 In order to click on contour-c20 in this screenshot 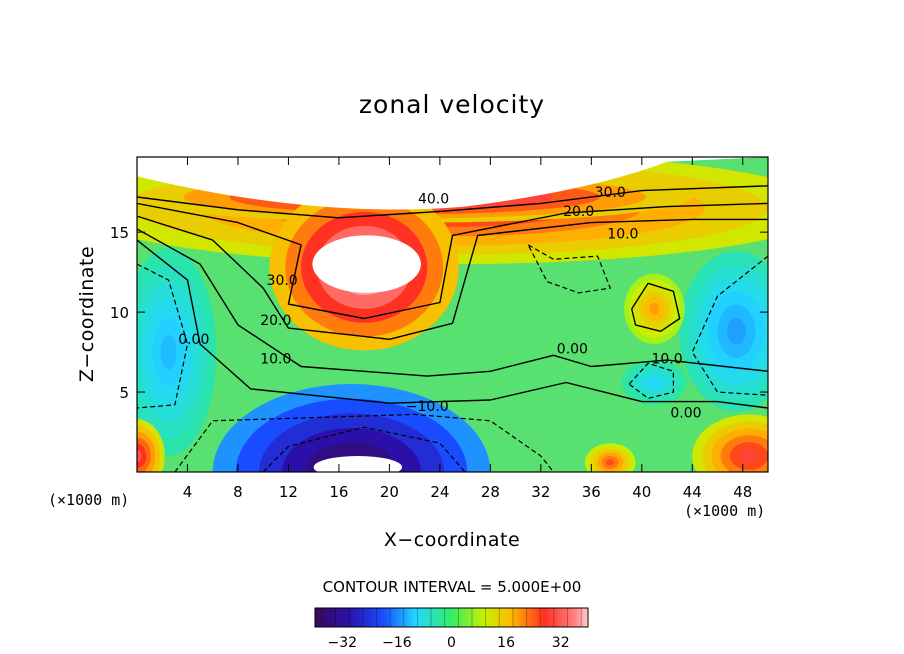, I will do `click(452, 277)`.